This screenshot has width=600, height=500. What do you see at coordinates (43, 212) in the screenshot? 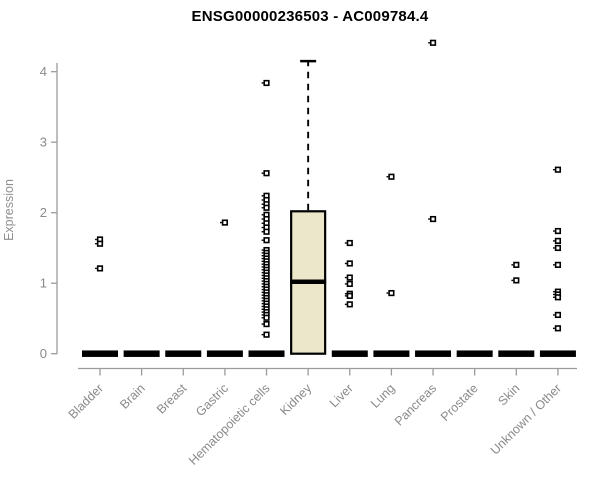
I see `y-tick-label: 2` at bounding box center [43, 212].